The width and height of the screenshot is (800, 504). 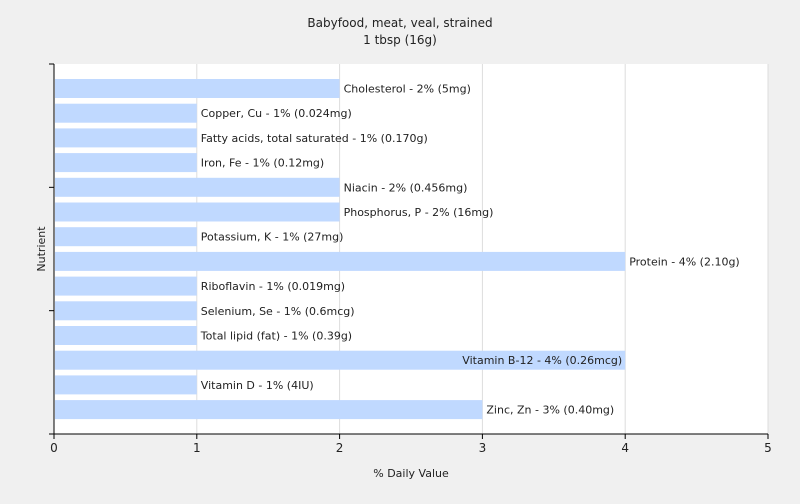 What do you see at coordinates (278, 311) in the screenshot?
I see `bar-data-label: Selenium, Se - 1% (0.6mcg)` at bounding box center [278, 311].